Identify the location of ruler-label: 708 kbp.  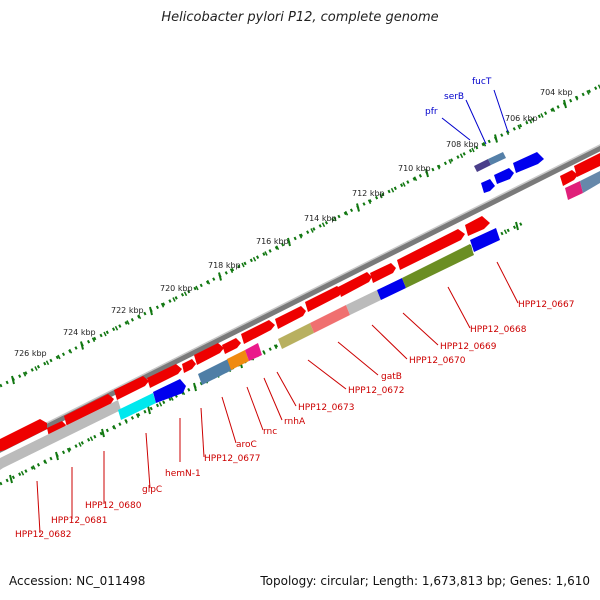
(462, 144).